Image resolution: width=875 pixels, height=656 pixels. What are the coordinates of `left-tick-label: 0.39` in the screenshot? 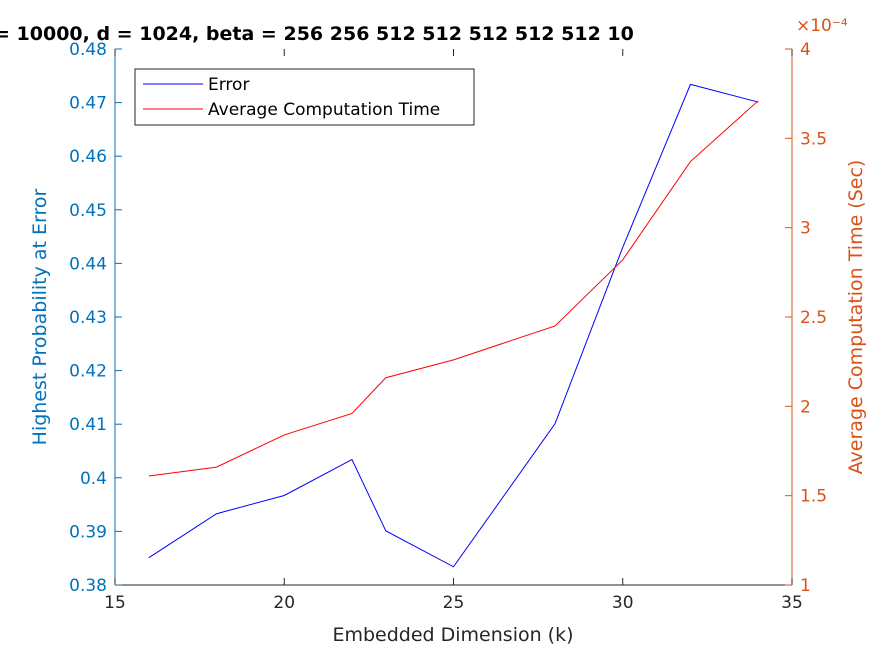 It's located at (88, 532).